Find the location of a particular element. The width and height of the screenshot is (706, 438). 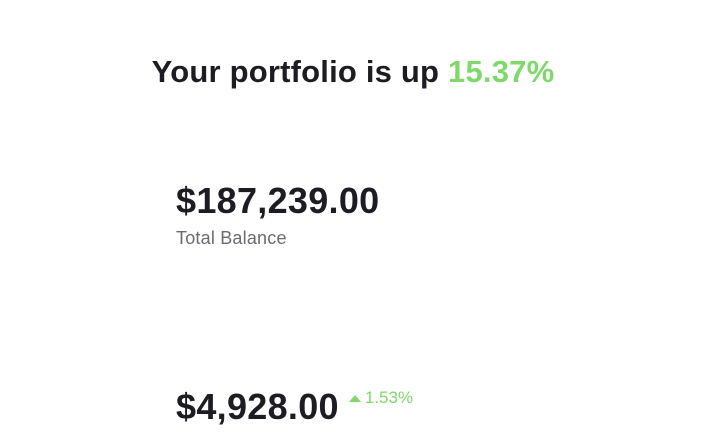

total-balance-label: Total Balance is located at coordinates (231, 238).